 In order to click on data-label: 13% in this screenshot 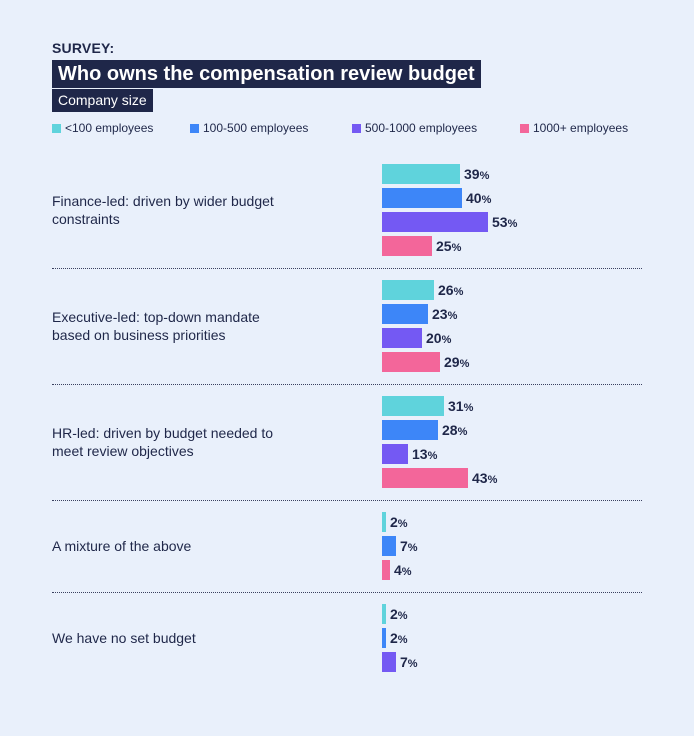, I will do `click(424, 455)`.